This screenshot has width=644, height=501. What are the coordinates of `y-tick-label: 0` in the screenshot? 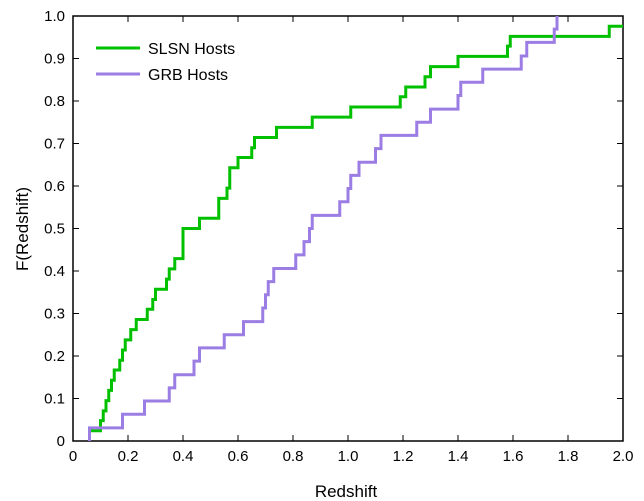 It's located at (61, 441).